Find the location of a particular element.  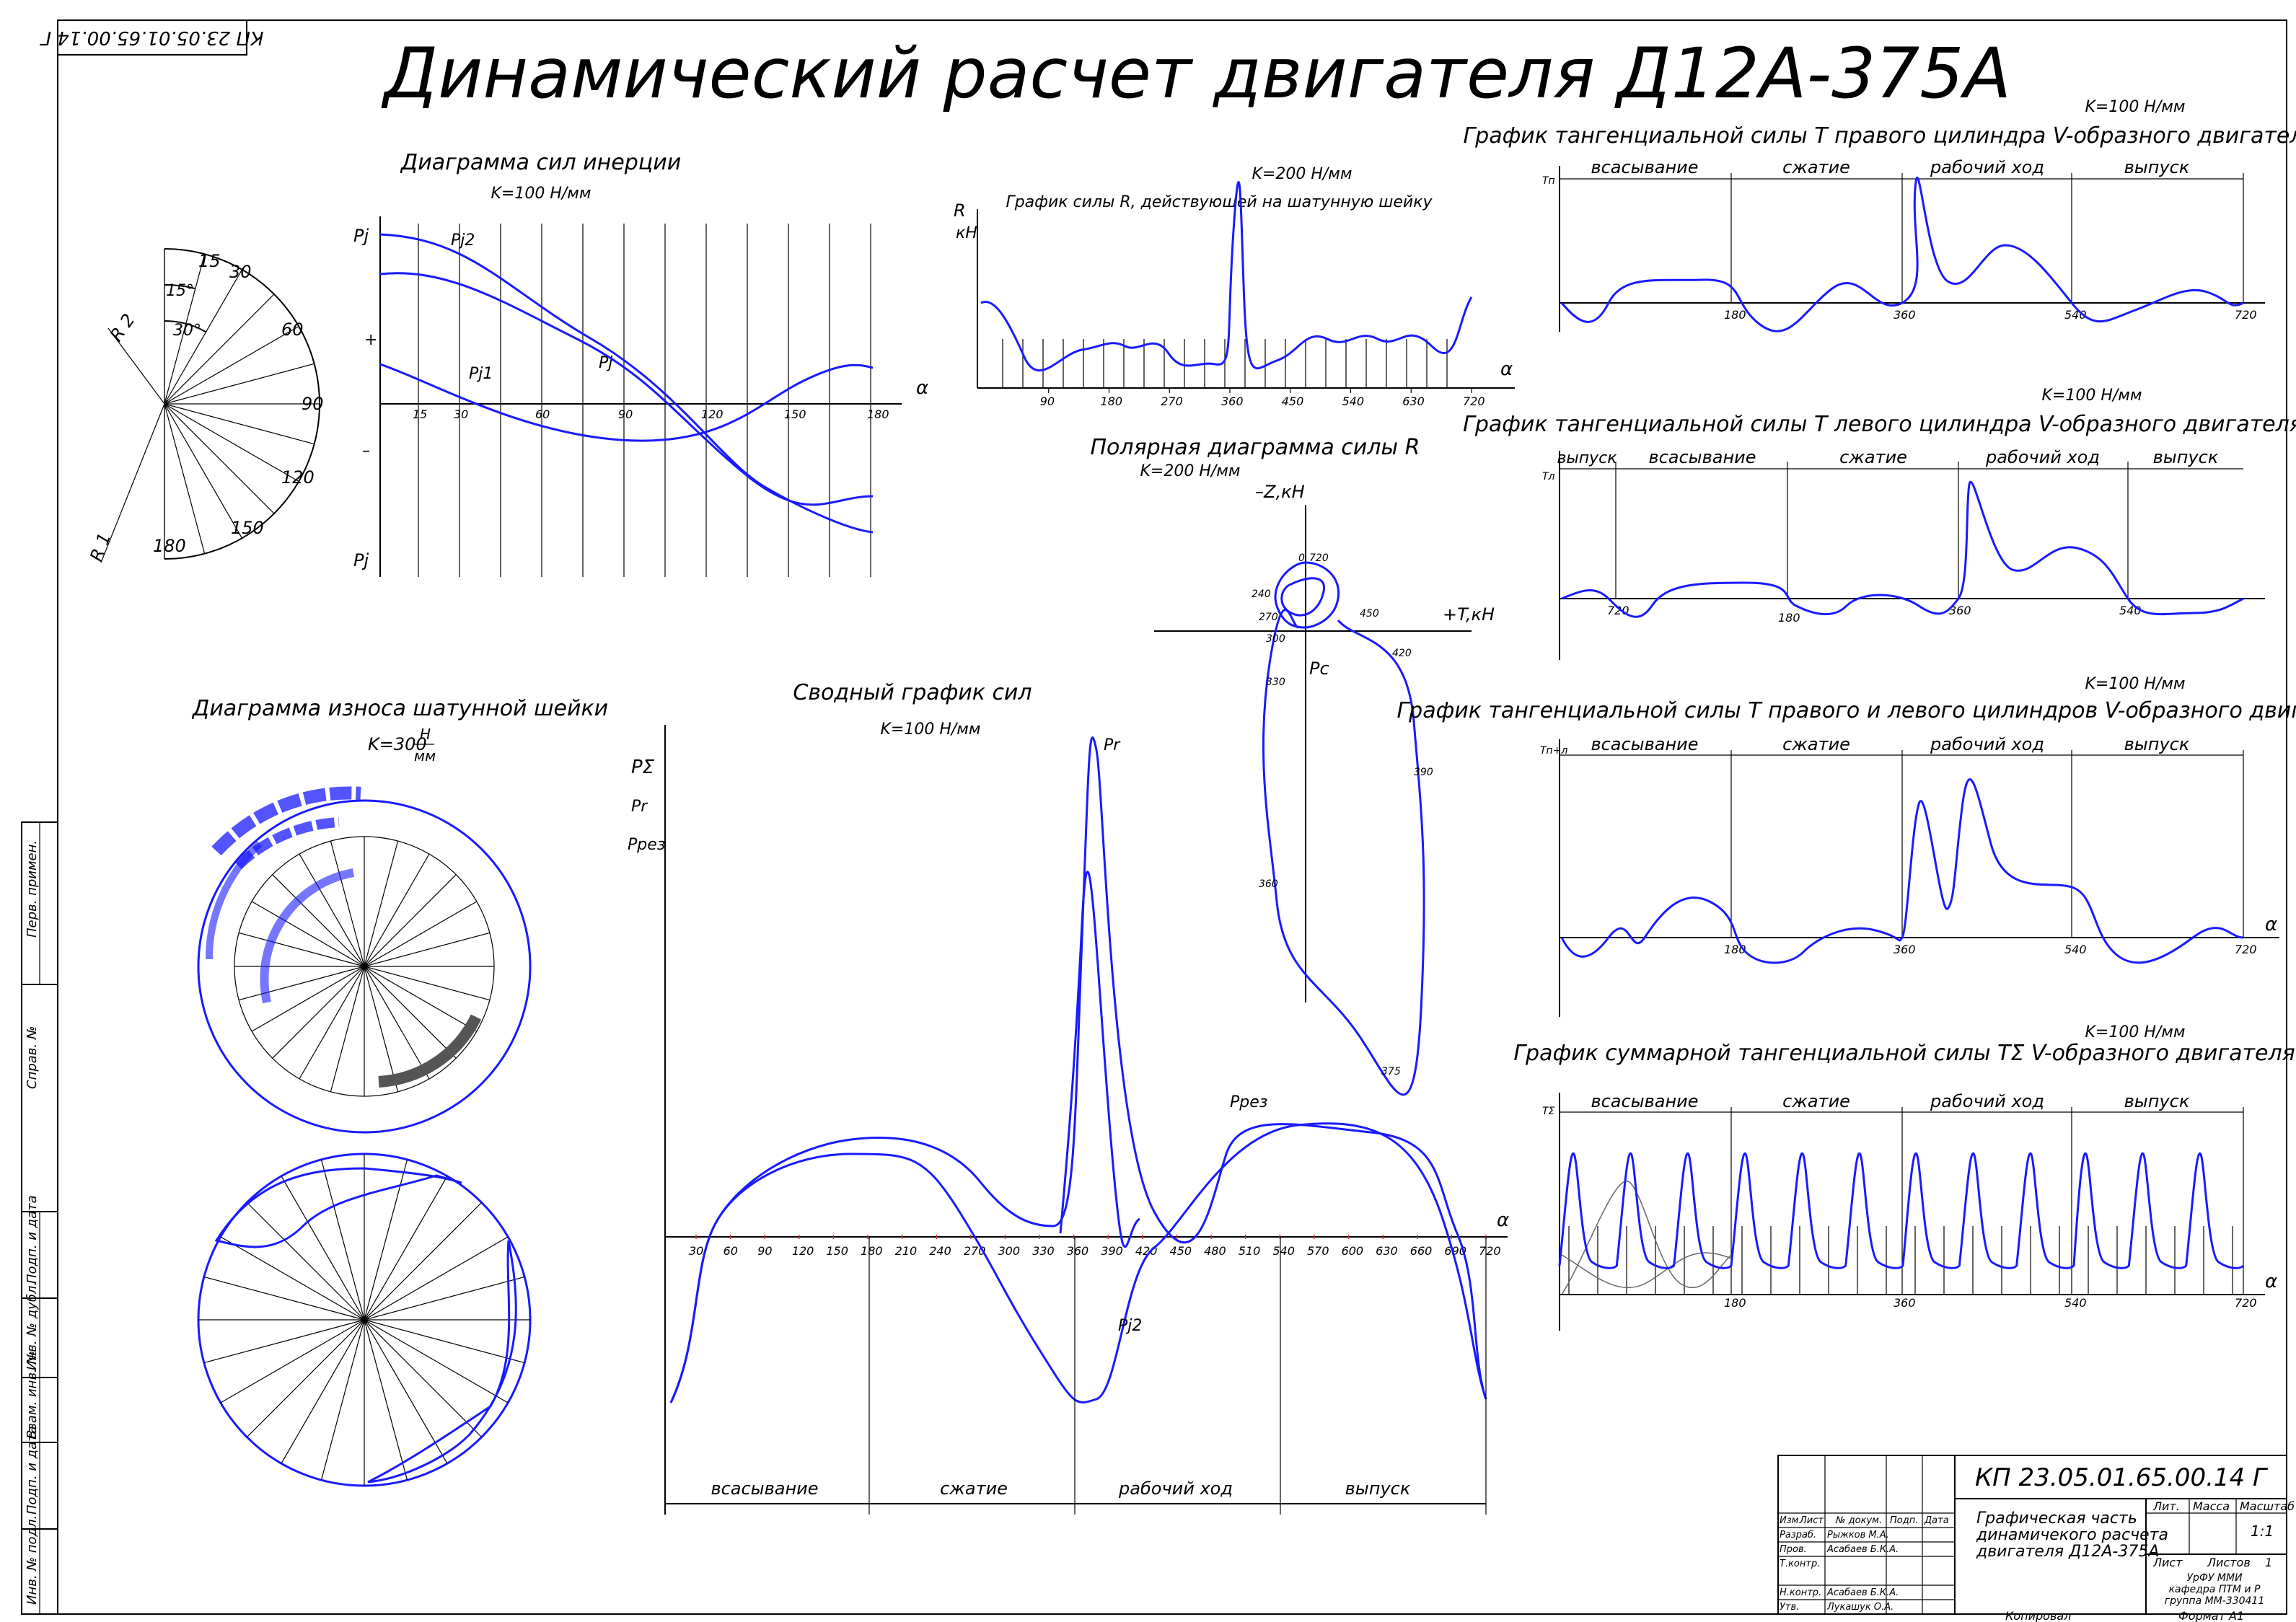

page-title: Динамический расчет двигателя Д12А-375А is located at coordinates (1196, 74).